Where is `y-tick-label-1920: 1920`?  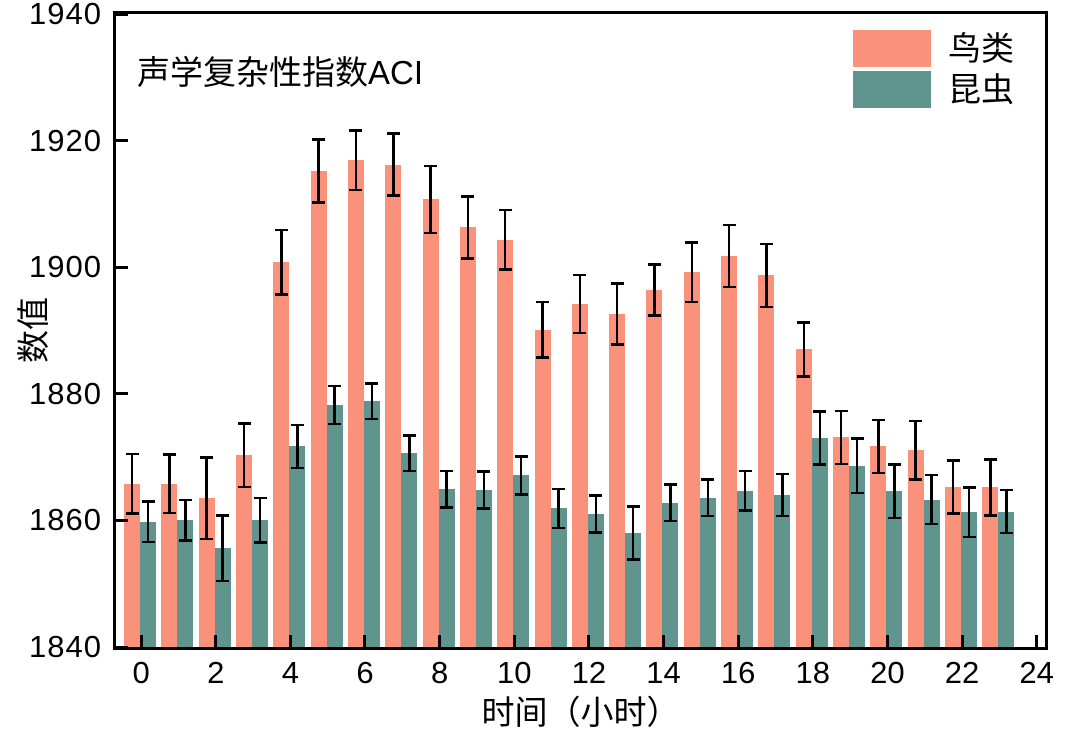 y-tick-label-1920: 1920 is located at coordinates (65, 140).